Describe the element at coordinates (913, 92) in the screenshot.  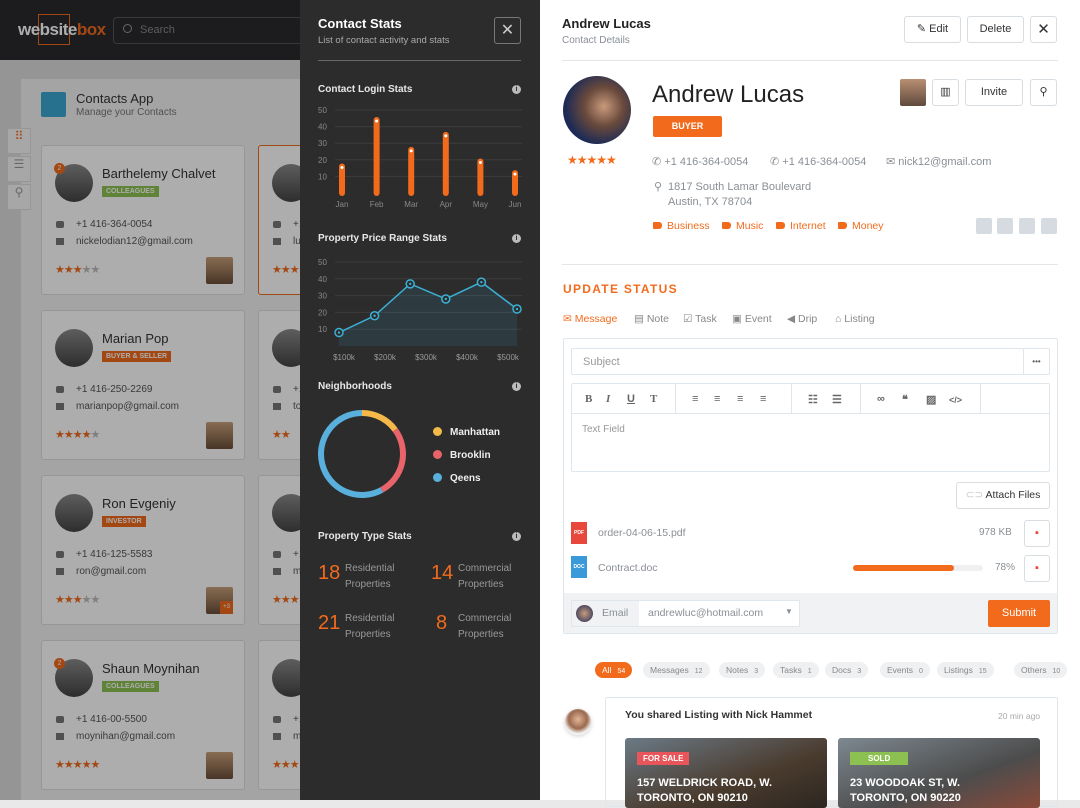
I see `linked-user-avatar` at that location.